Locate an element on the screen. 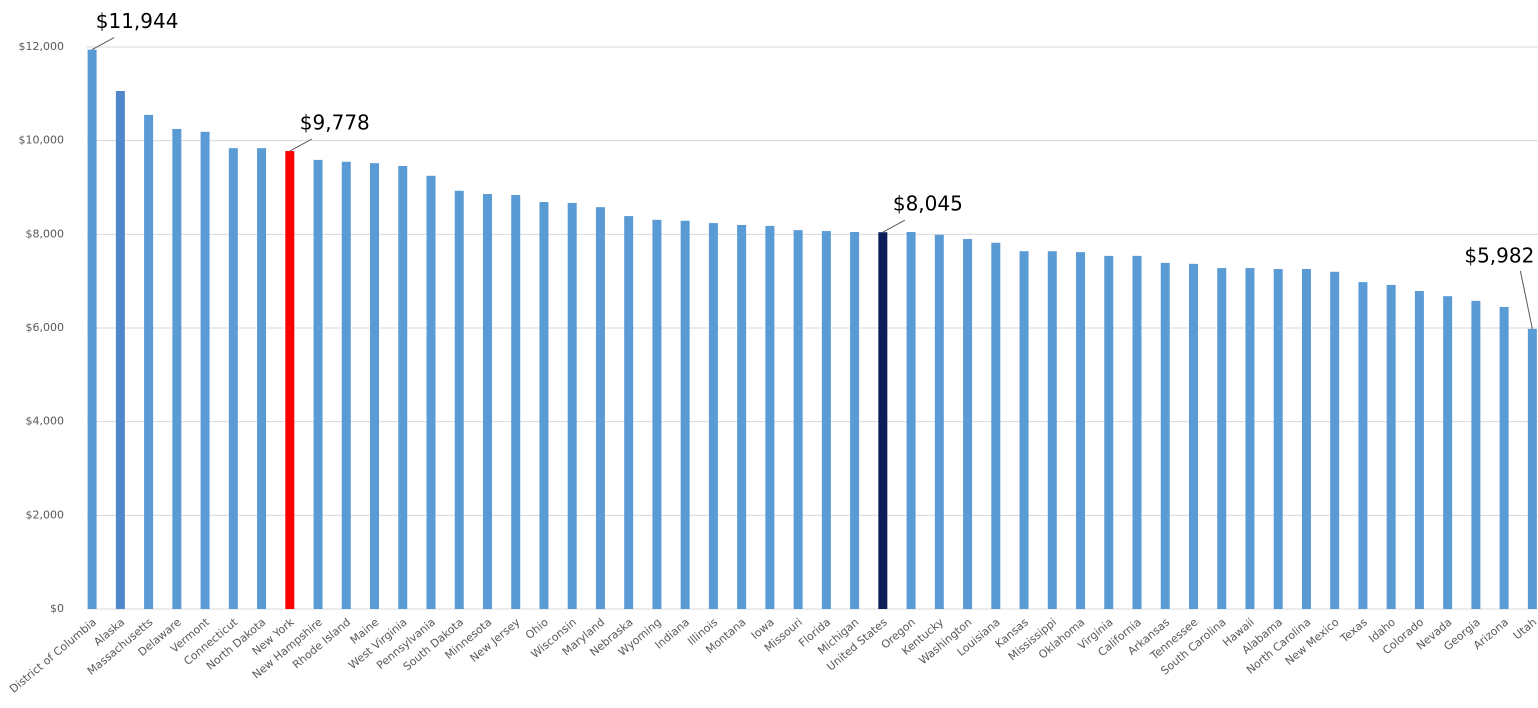 The image size is (1538, 708). x-tick-label: Utah is located at coordinates (1524, 629).